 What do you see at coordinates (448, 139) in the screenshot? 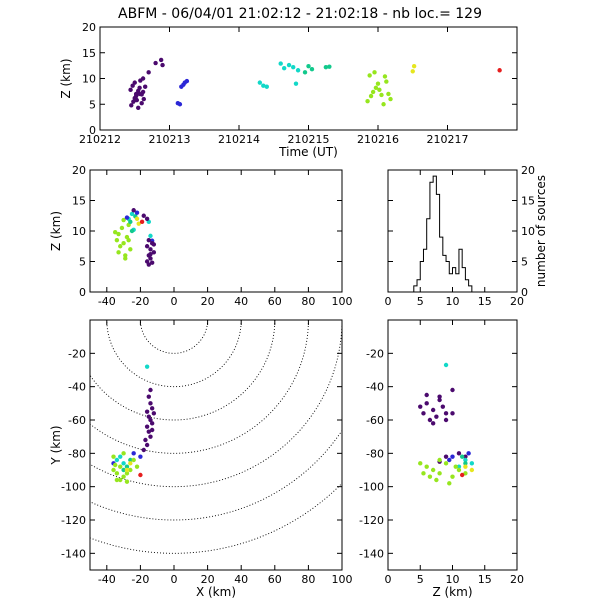
I see `x-tick-label: 210217` at bounding box center [448, 139].